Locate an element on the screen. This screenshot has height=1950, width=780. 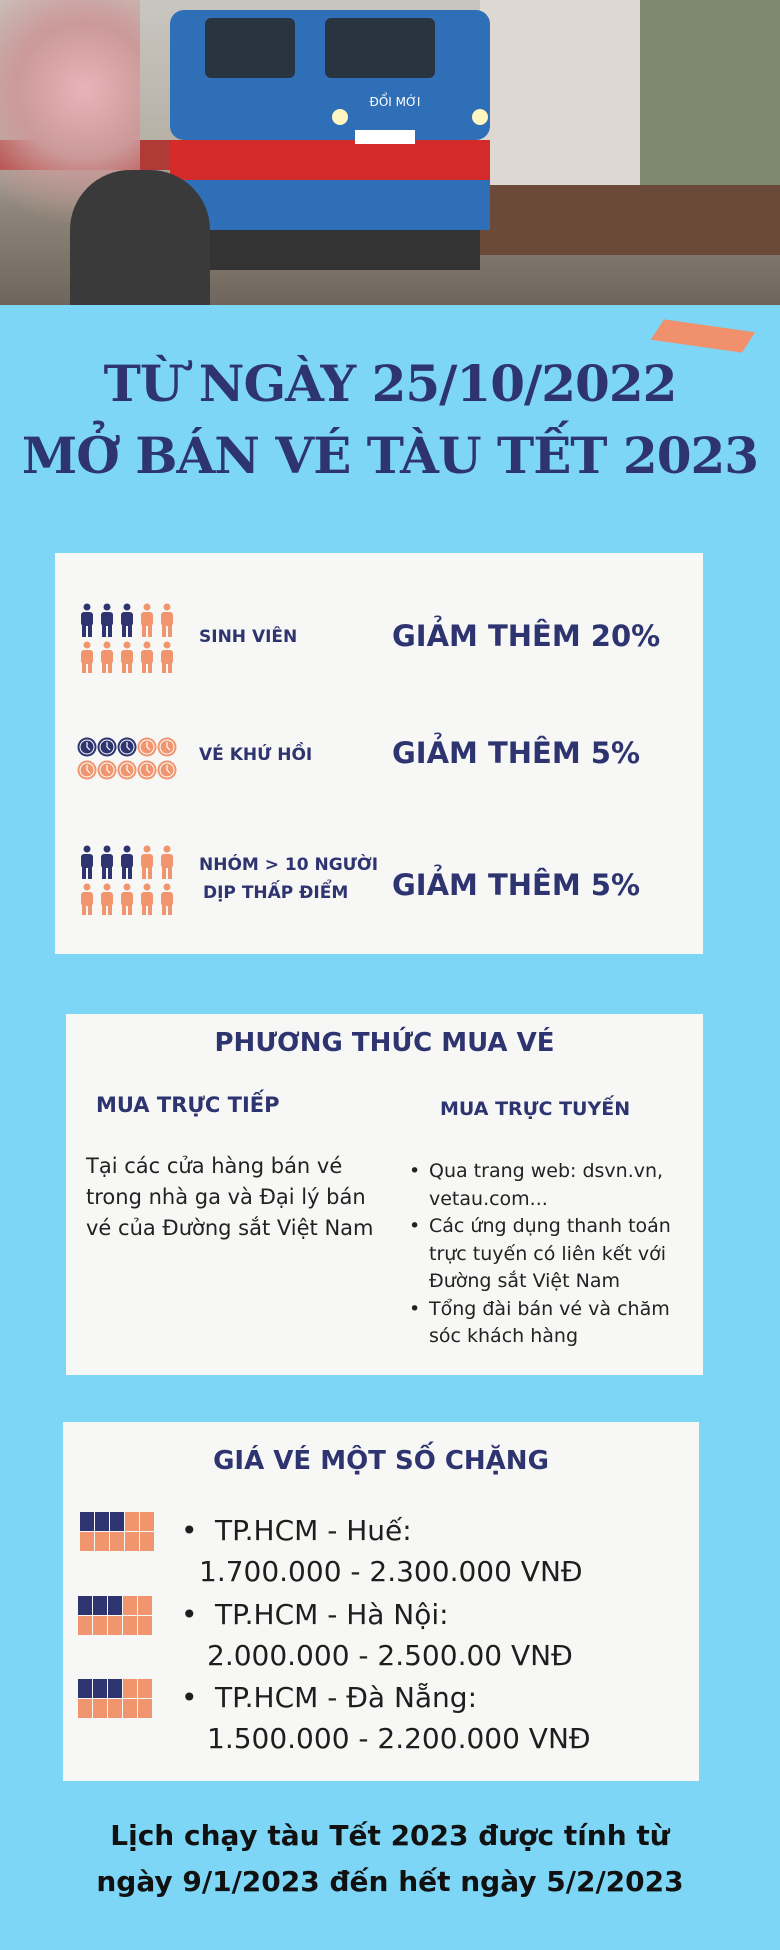
ribbon-decoration is located at coordinates (703, 336).